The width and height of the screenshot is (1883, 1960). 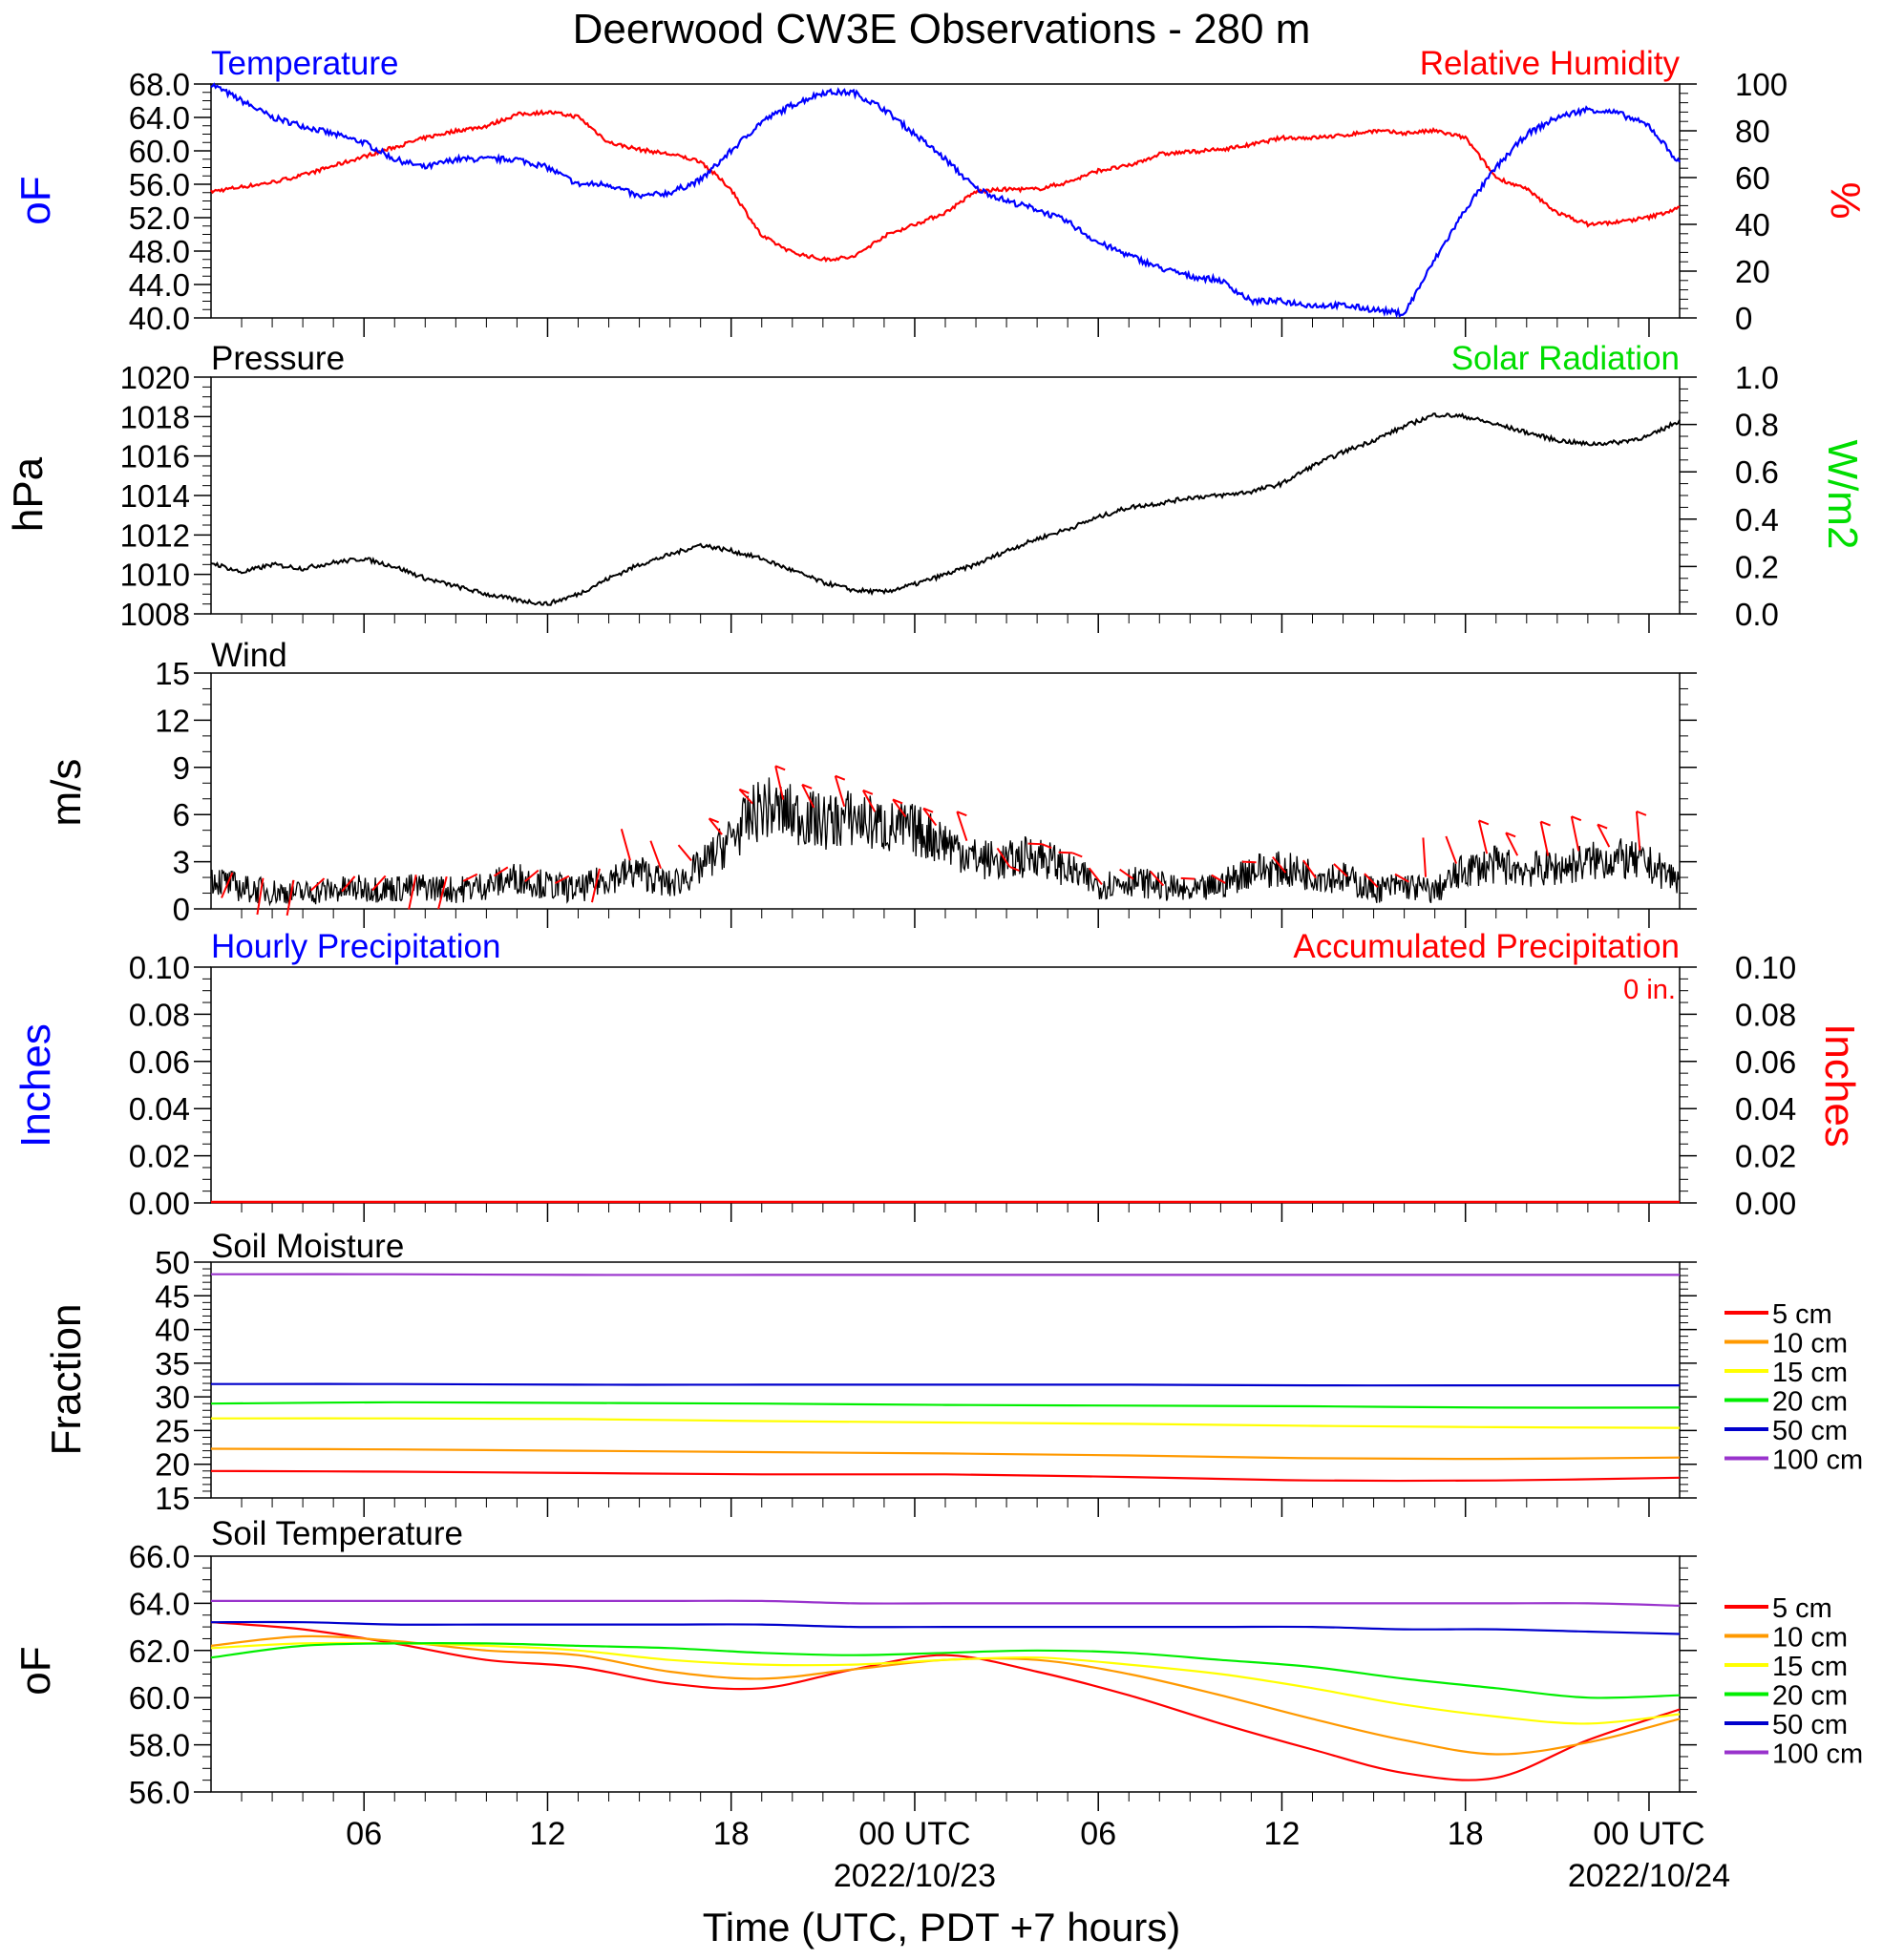 I want to click on y-tick-label-right: 0.4, so click(x=1757, y=519).